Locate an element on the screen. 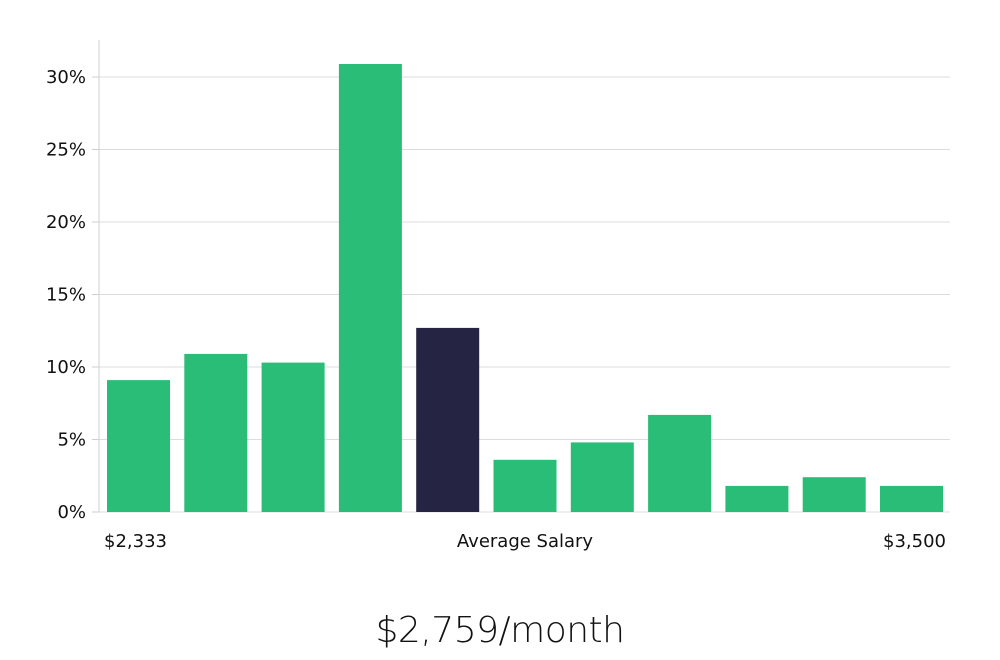  y-tick-label: 15% is located at coordinates (66, 295).